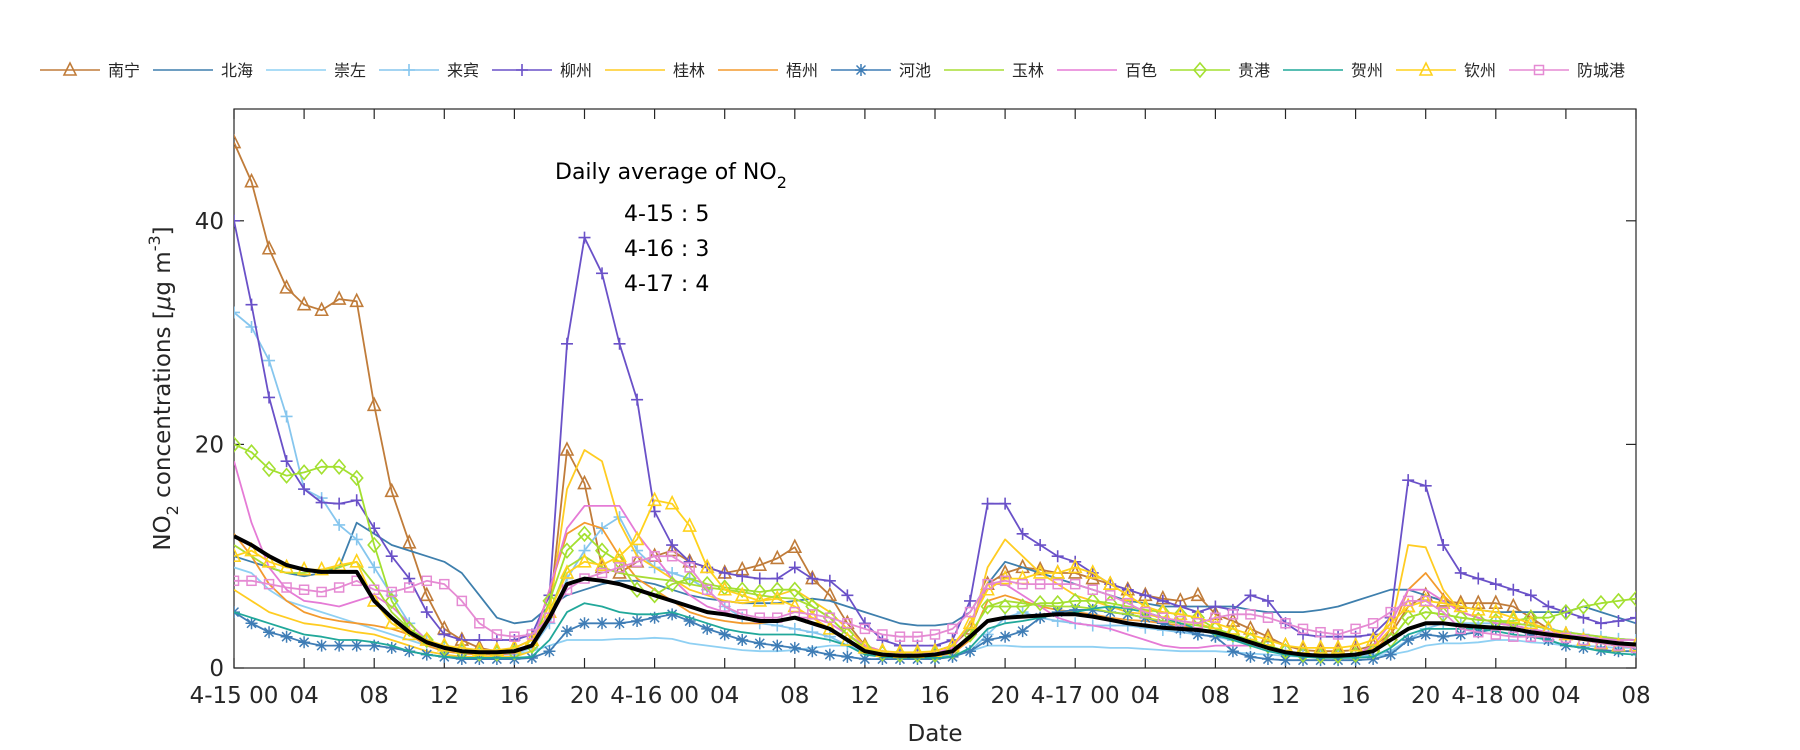 The image size is (1800, 750). I want to click on annotation-line: 4-17 : 4, so click(666, 284).